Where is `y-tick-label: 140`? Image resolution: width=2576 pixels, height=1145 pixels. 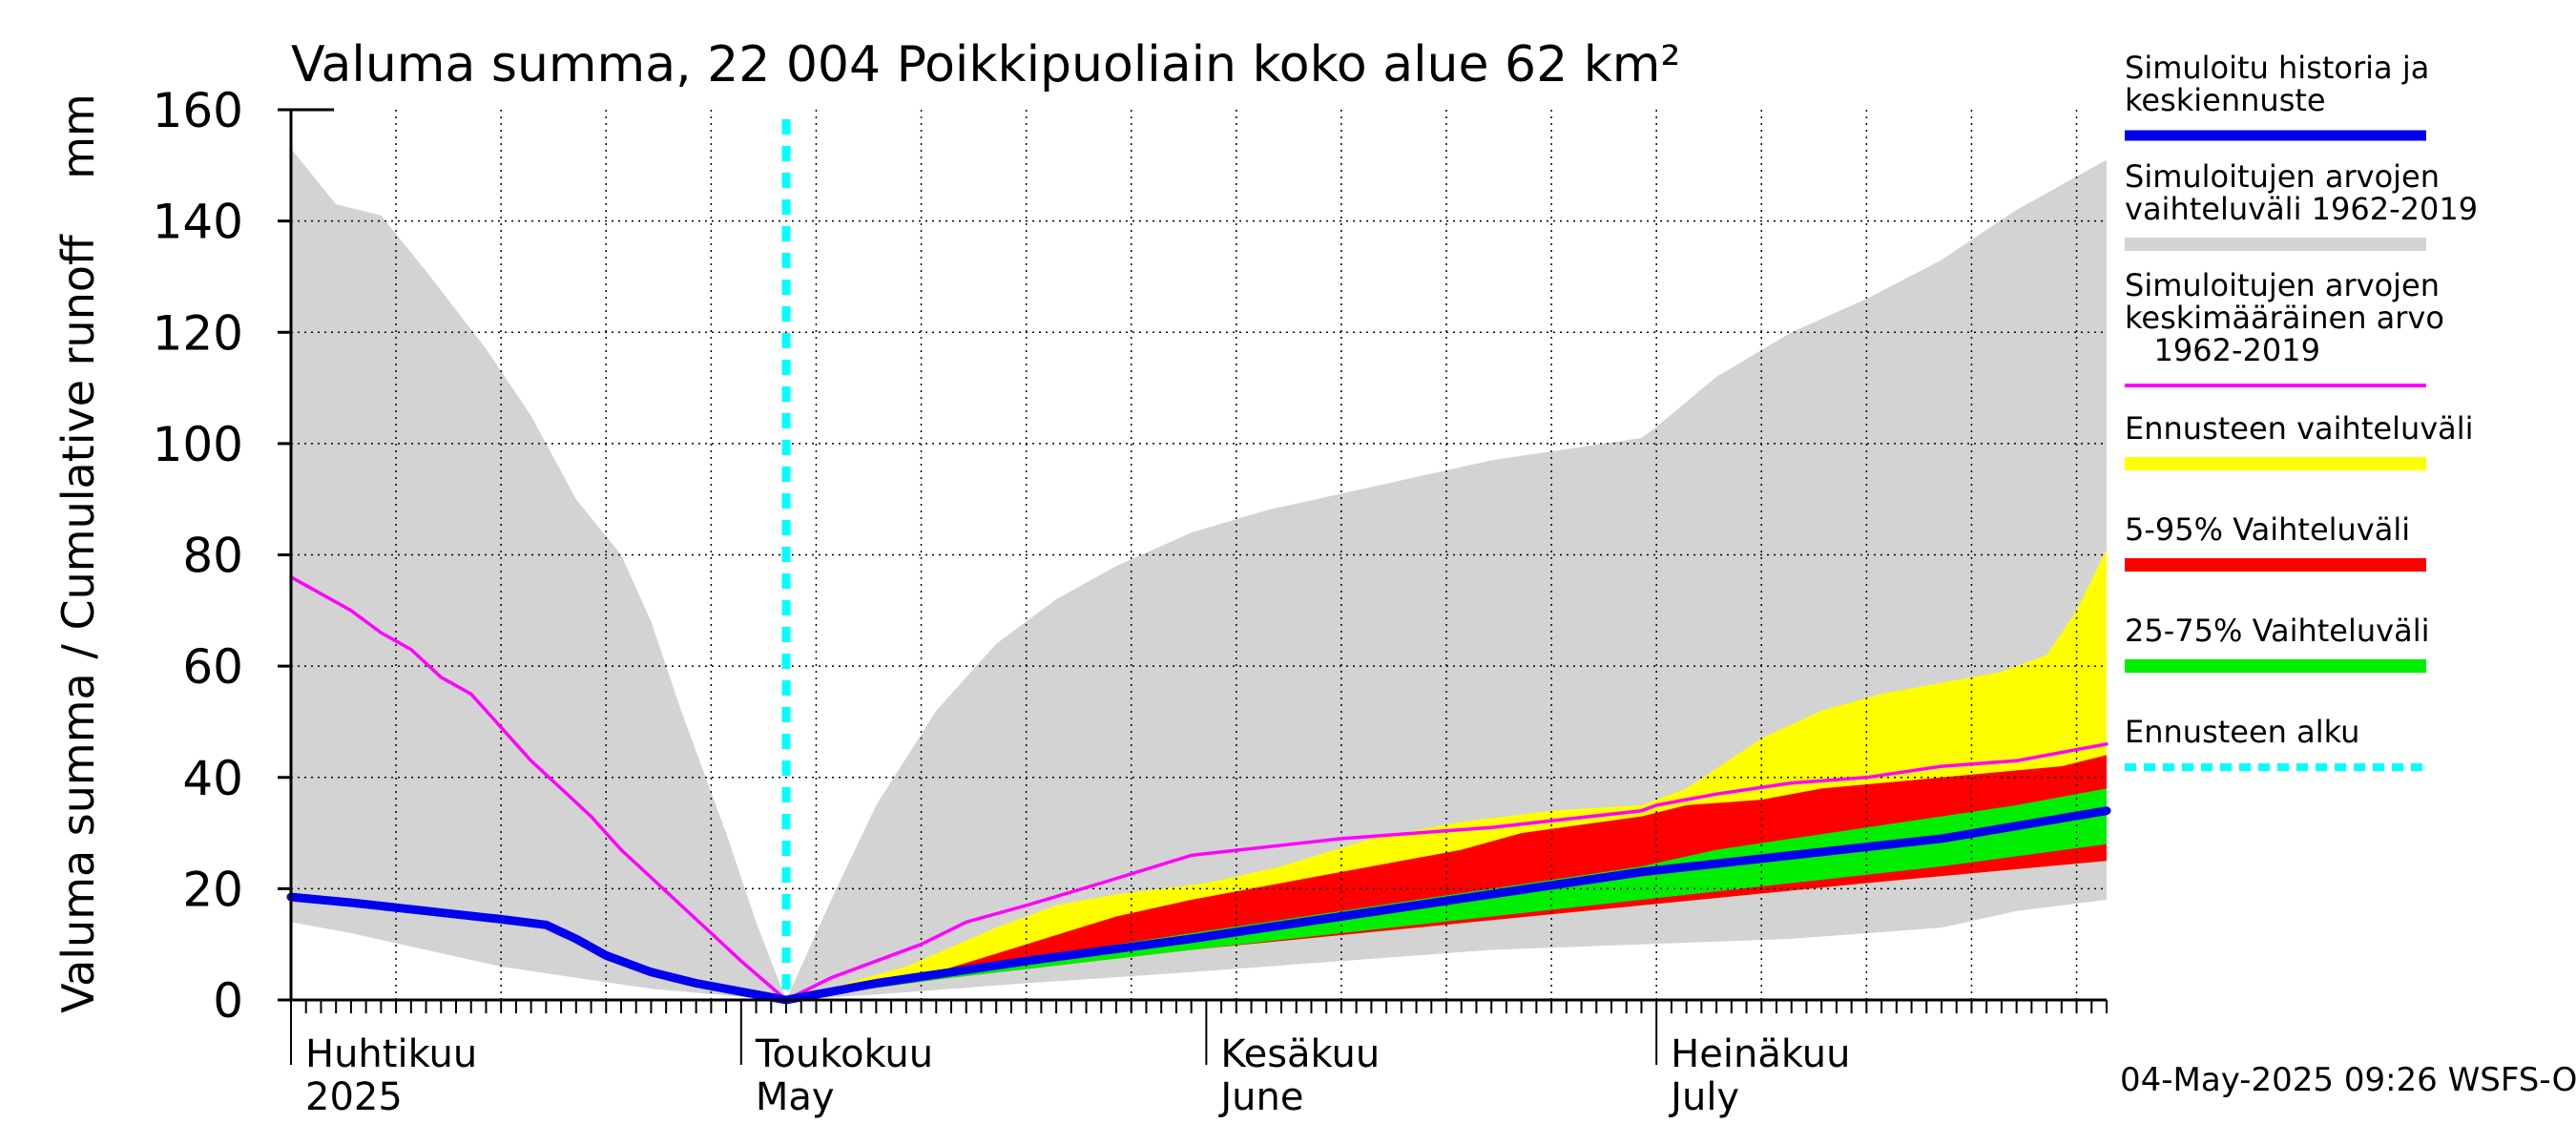
y-tick-label: 140 is located at coordinates (198, 222).